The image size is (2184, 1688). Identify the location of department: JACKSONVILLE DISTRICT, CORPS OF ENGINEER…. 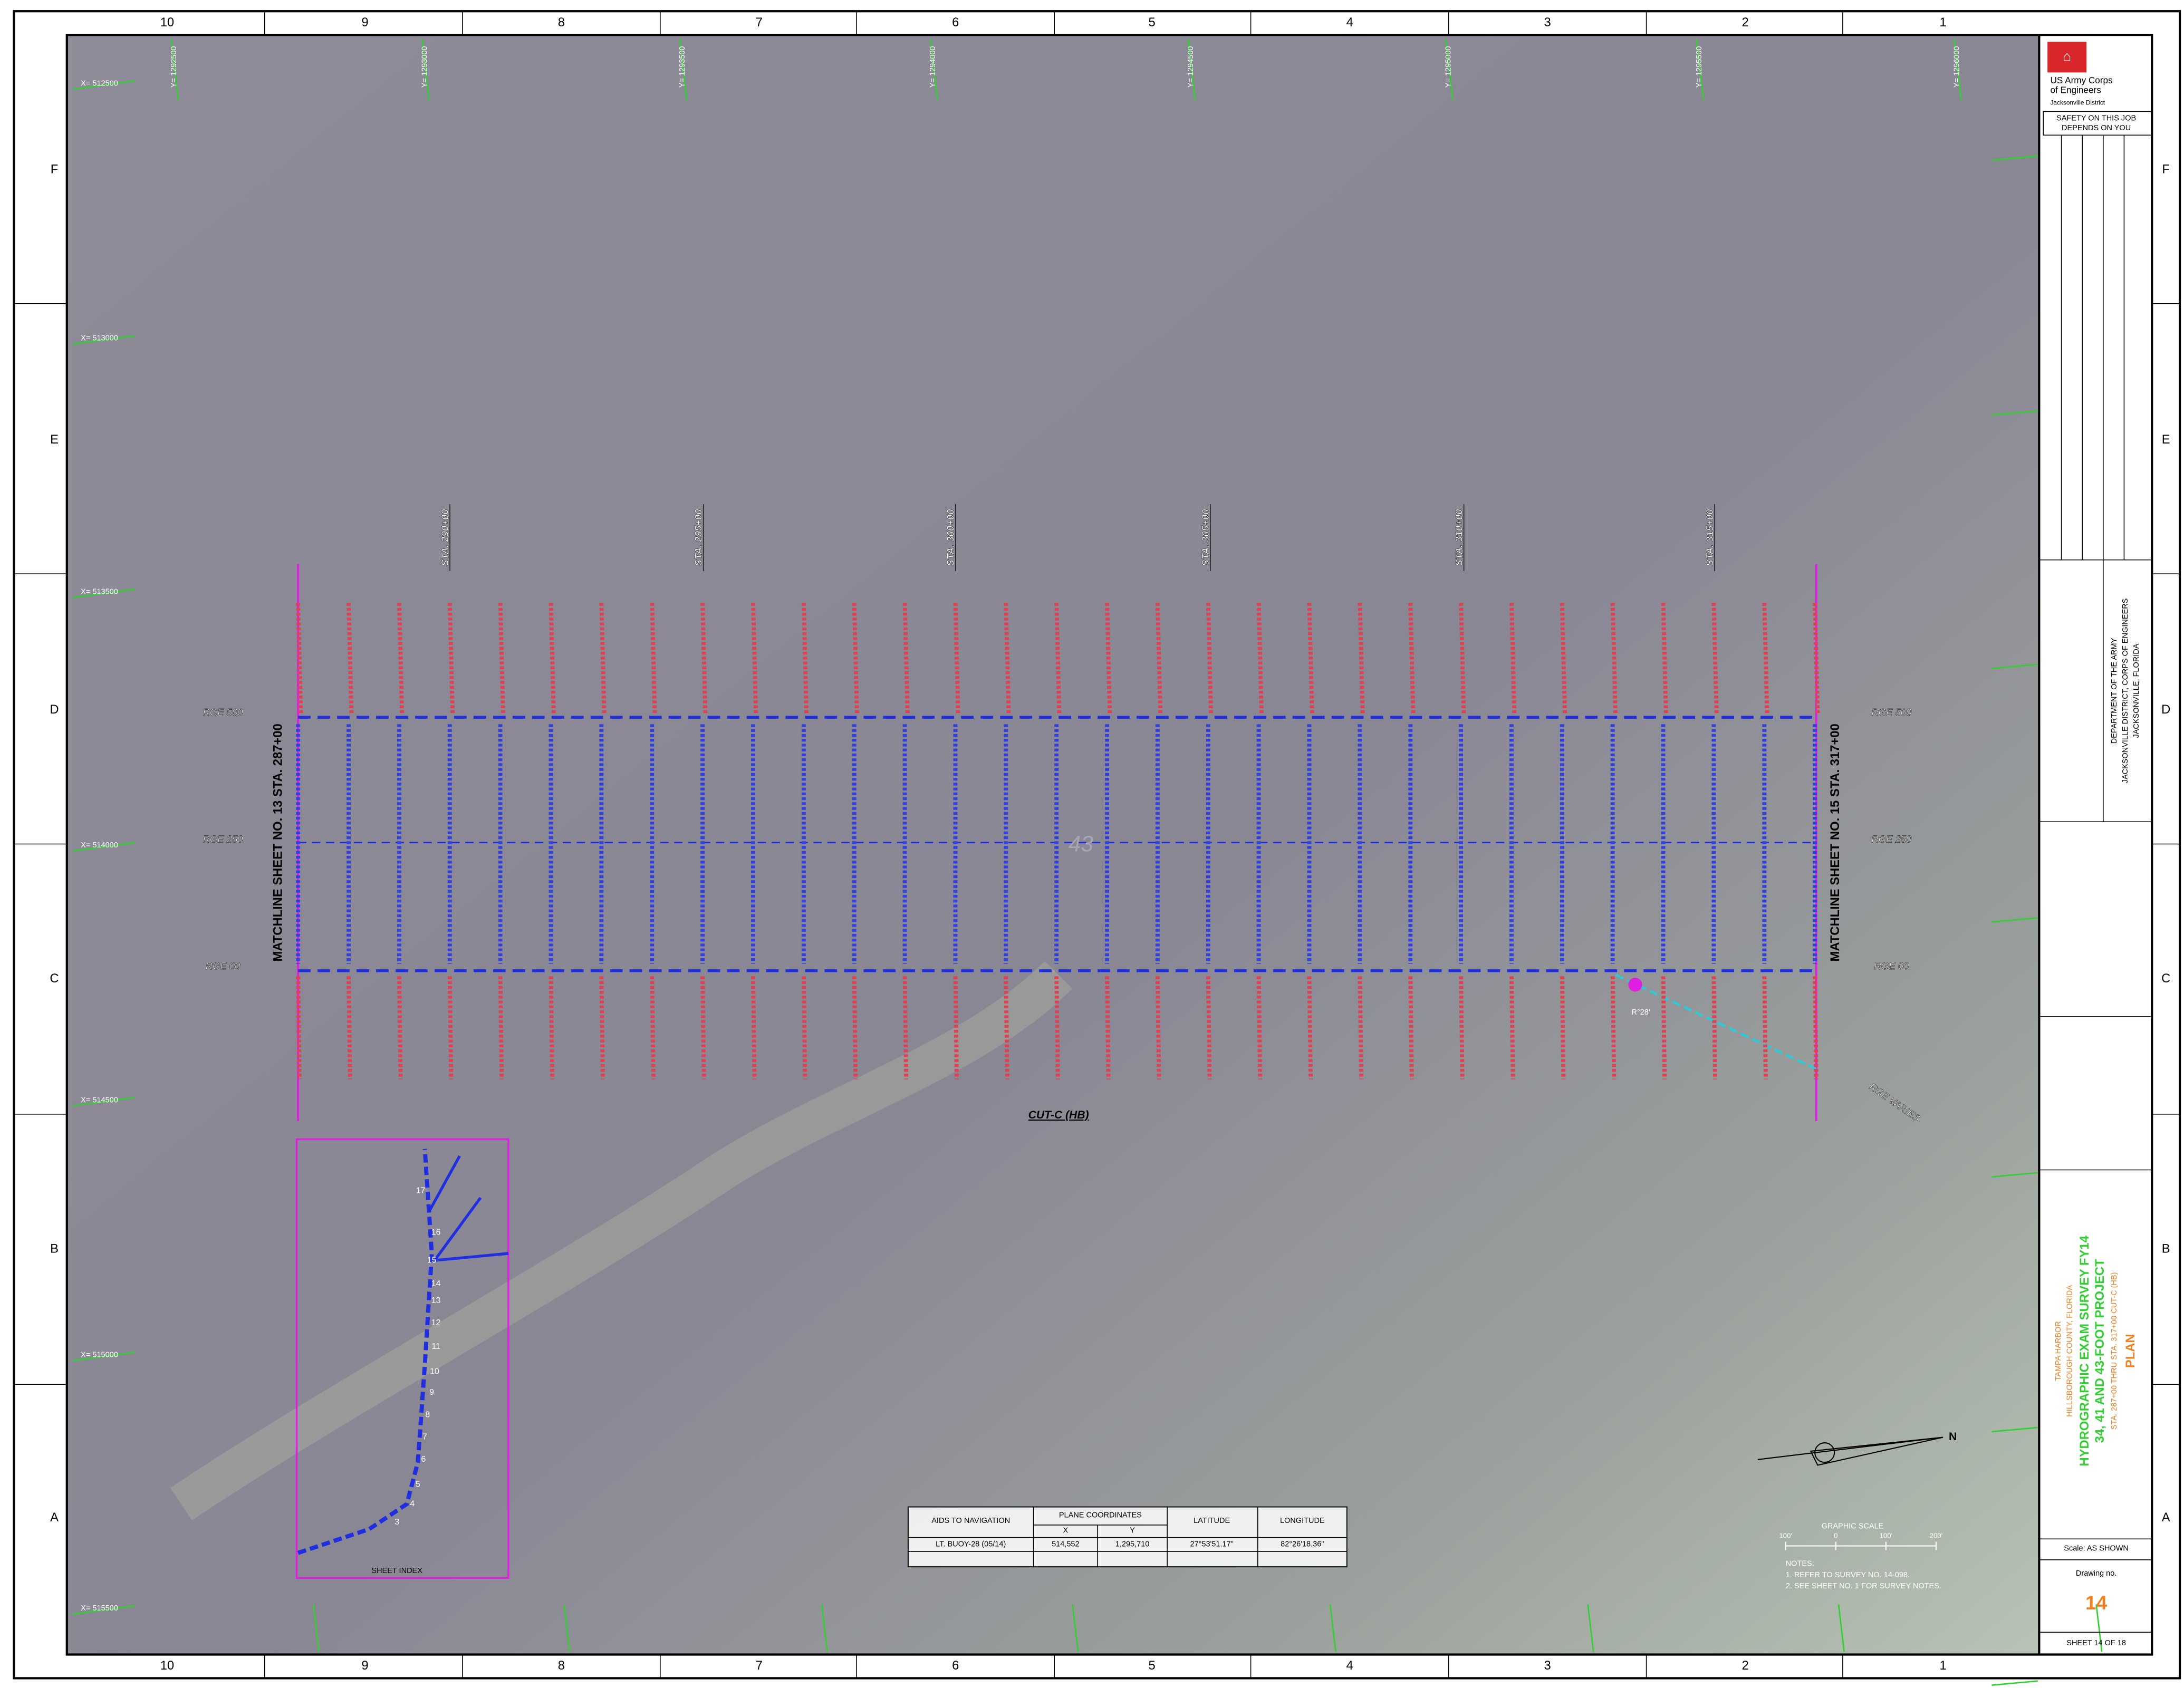
(2125, 691).